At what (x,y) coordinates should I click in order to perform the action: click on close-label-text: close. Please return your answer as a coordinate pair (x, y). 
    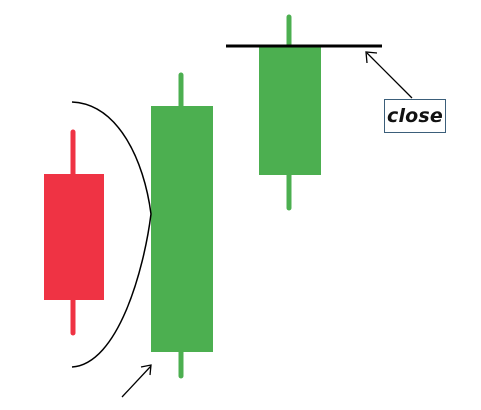
    Looking at the image, I should click on (415, 116).